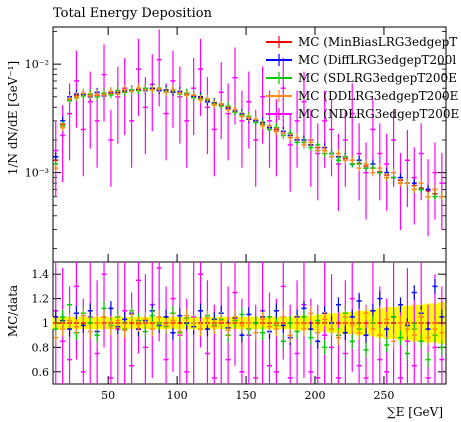 This screenshot has height=422, width=461. I want to click on legend-label: MC (MinBiasLRG3edgepT, so click(377, 42).